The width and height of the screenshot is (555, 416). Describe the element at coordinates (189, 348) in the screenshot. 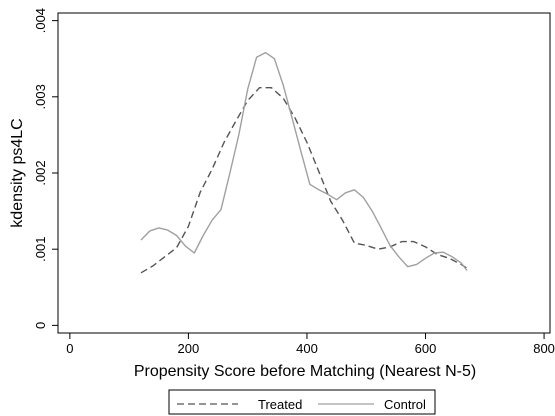

I see `x-tick-label: 200` at that location.